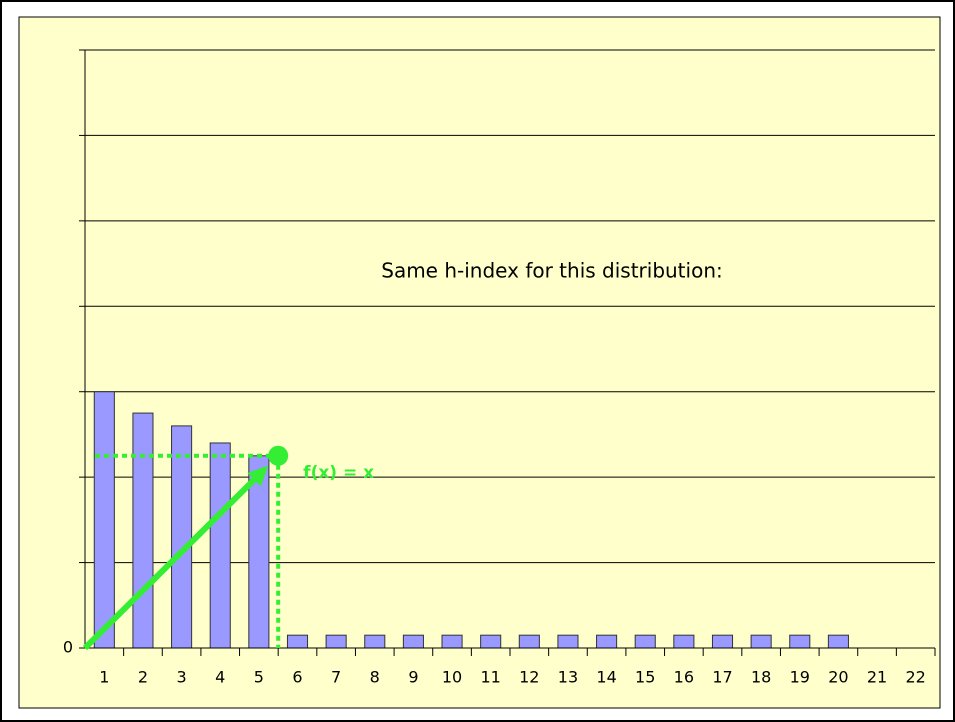  What do you see at coordinates (551, 271) in the screenshot?
I see `annotation: Same h-index for this distribution:` at bounding box center [551, 271].